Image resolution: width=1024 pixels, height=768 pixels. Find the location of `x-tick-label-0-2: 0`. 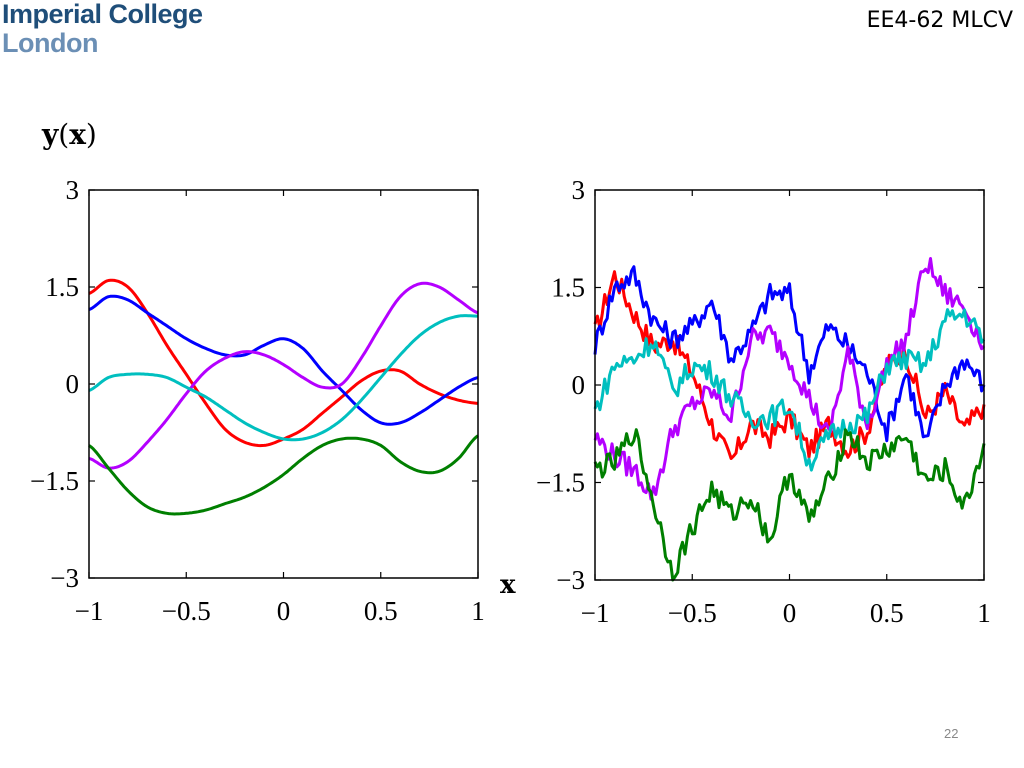

x-tick-label-0-2: 0 is located at coordinates (284, 611).